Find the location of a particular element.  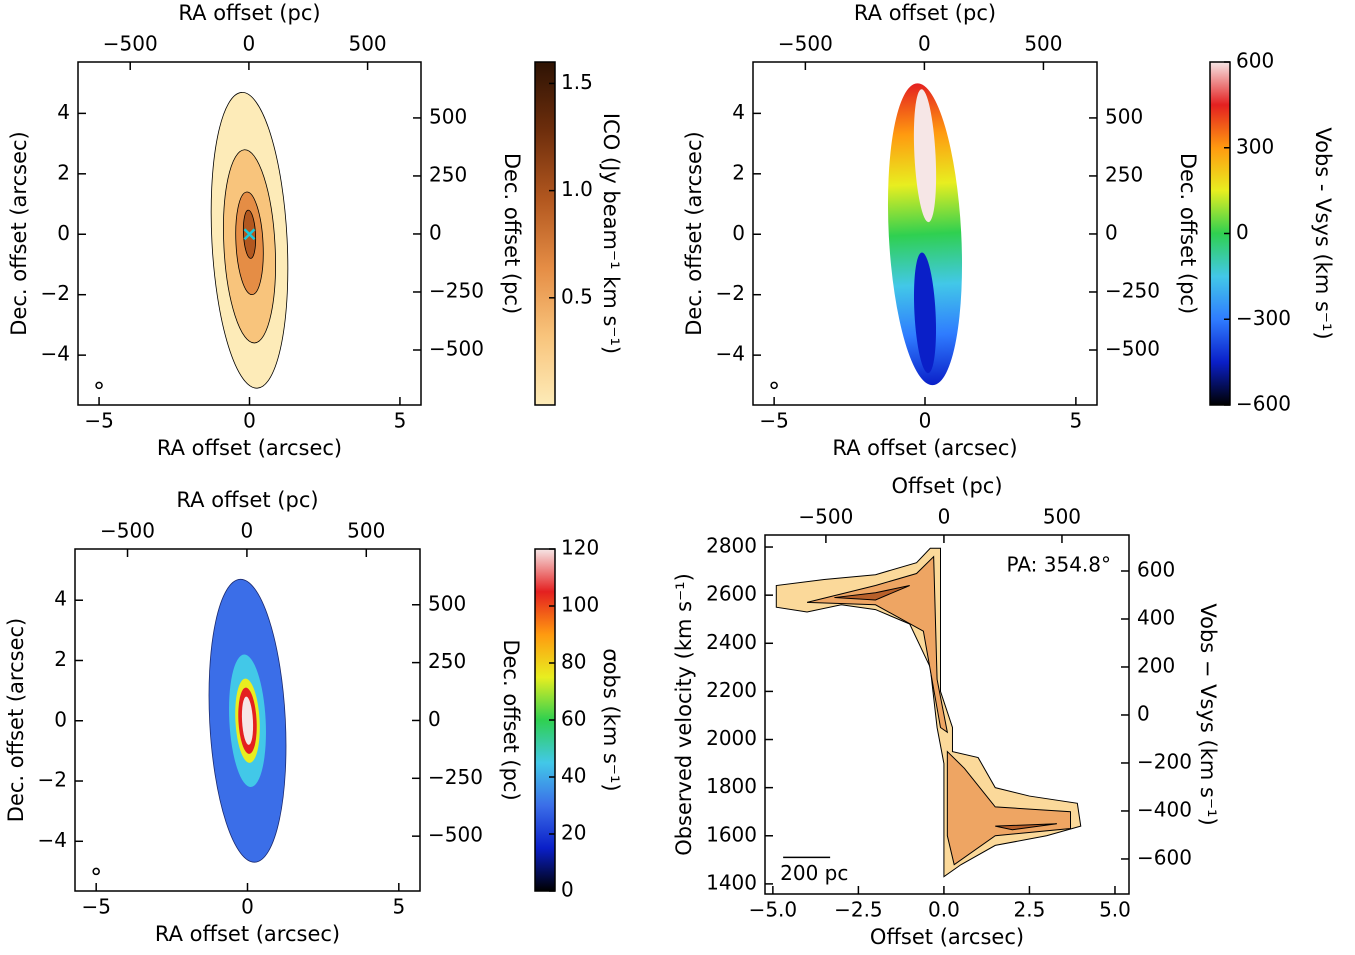

tick-label: 250 is located at coordinates (1124, 174).